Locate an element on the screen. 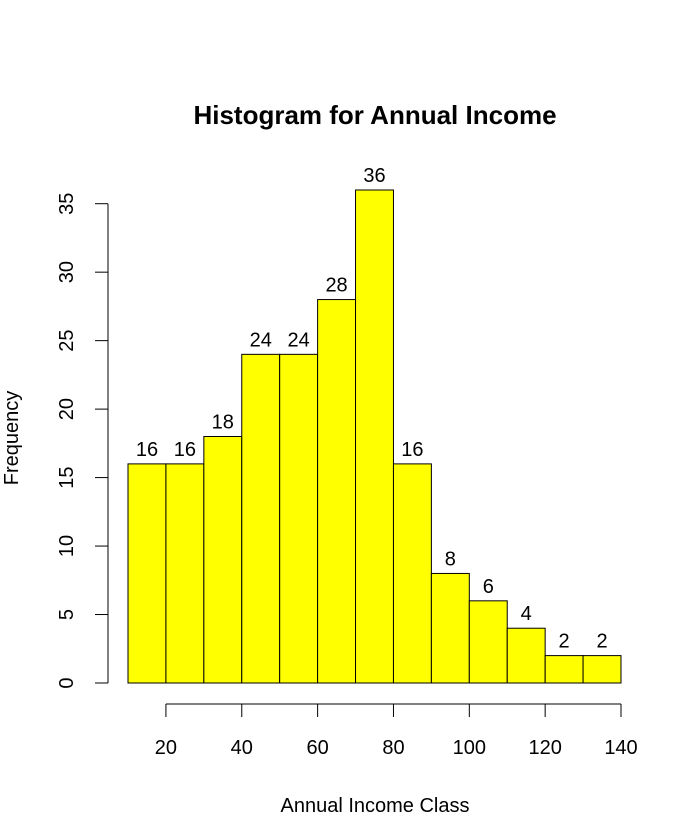 The width and height of the screenshot is (692, 833). bar-value-label: 18 is located at coordinates (223, 423).